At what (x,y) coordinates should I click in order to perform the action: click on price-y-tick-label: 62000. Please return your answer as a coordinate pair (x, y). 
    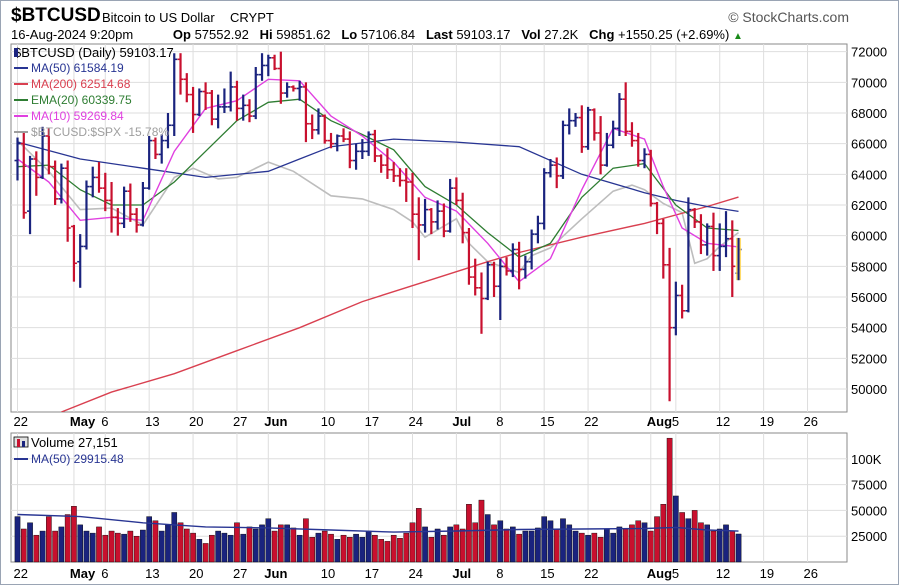
    Looking at the image, I should click on (869, 205).